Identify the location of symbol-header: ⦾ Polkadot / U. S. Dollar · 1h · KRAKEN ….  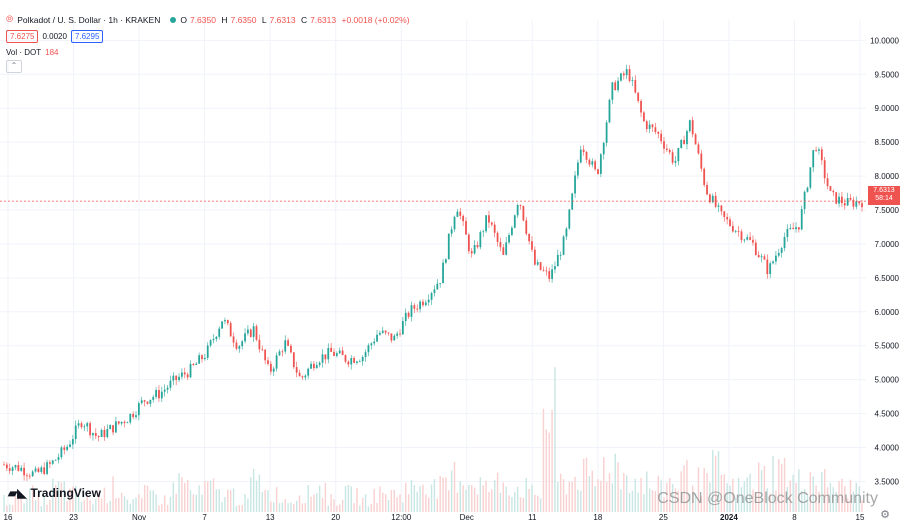
(209, 19).